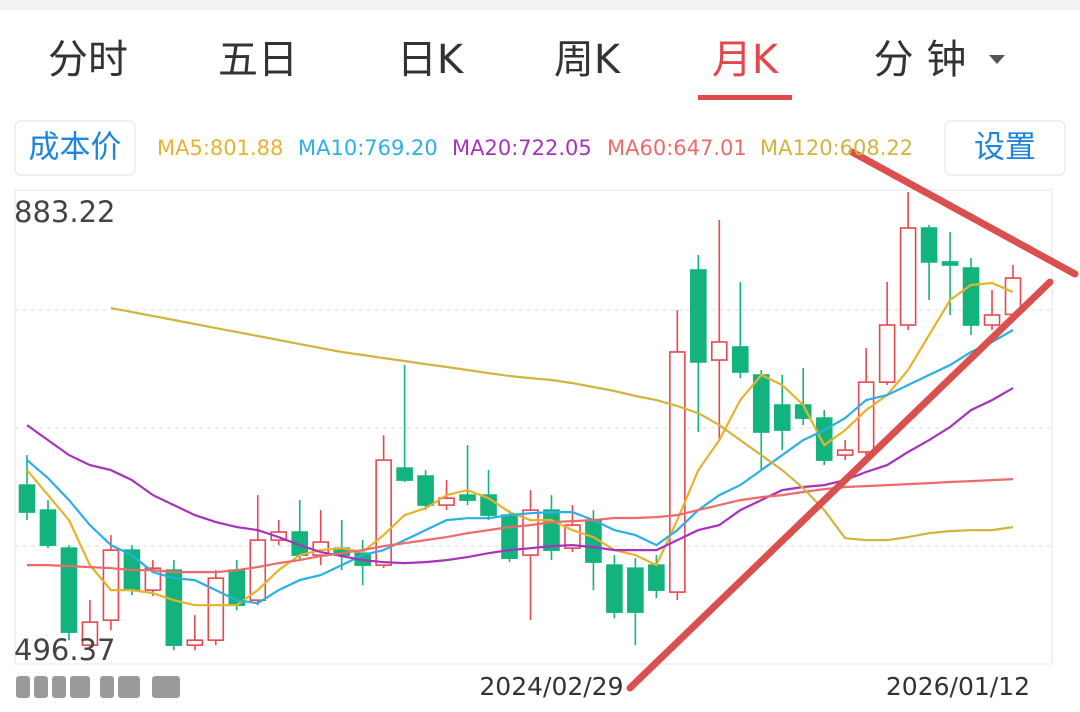 This screenshot has width=1080, height=712. I want to click on tab: 五日, so click(258, 60).